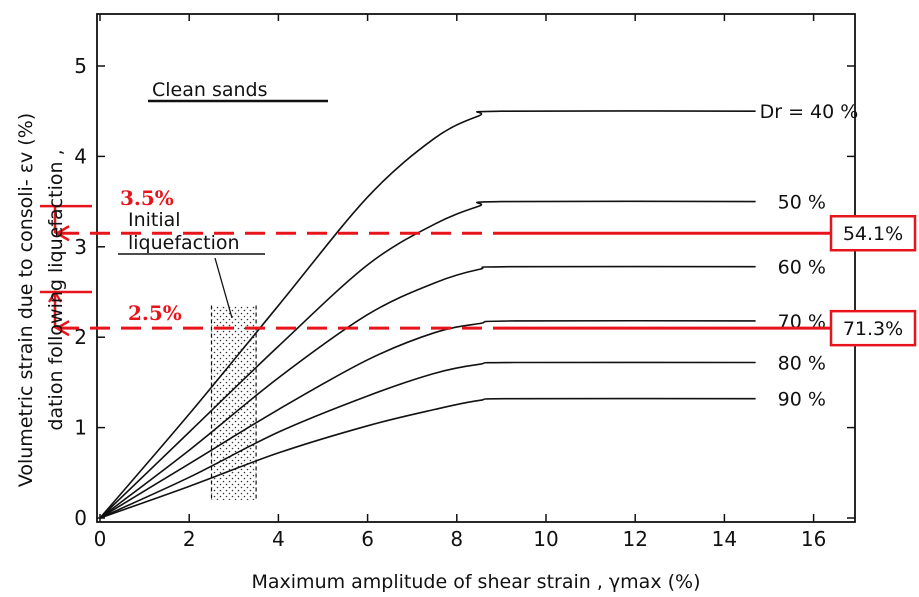 The width and height of the screenshot is (919, 597). Describe the element at coordinates (278, 539) in the screenshot. I see `x-tick-label: 4` at that location.